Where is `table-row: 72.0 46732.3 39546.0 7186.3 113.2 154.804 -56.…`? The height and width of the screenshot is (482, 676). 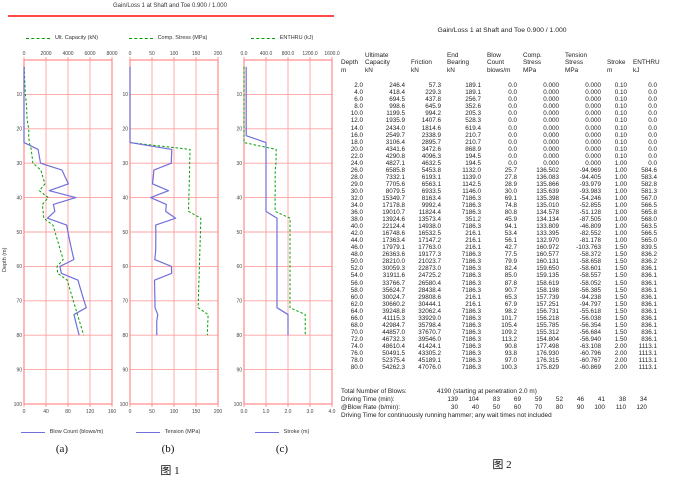
table-row: 72.0 46732.3 39546.0 7186.3 113.2 154.804 -56.… is located at coordinates (502, 339).